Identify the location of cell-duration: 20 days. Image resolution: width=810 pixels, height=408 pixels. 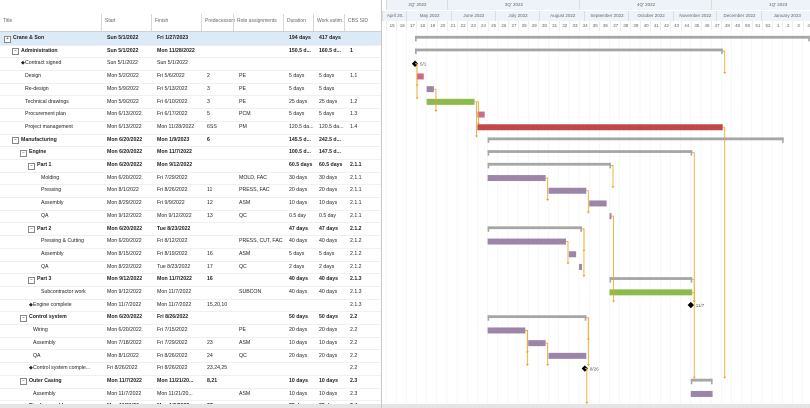
(298, 190).